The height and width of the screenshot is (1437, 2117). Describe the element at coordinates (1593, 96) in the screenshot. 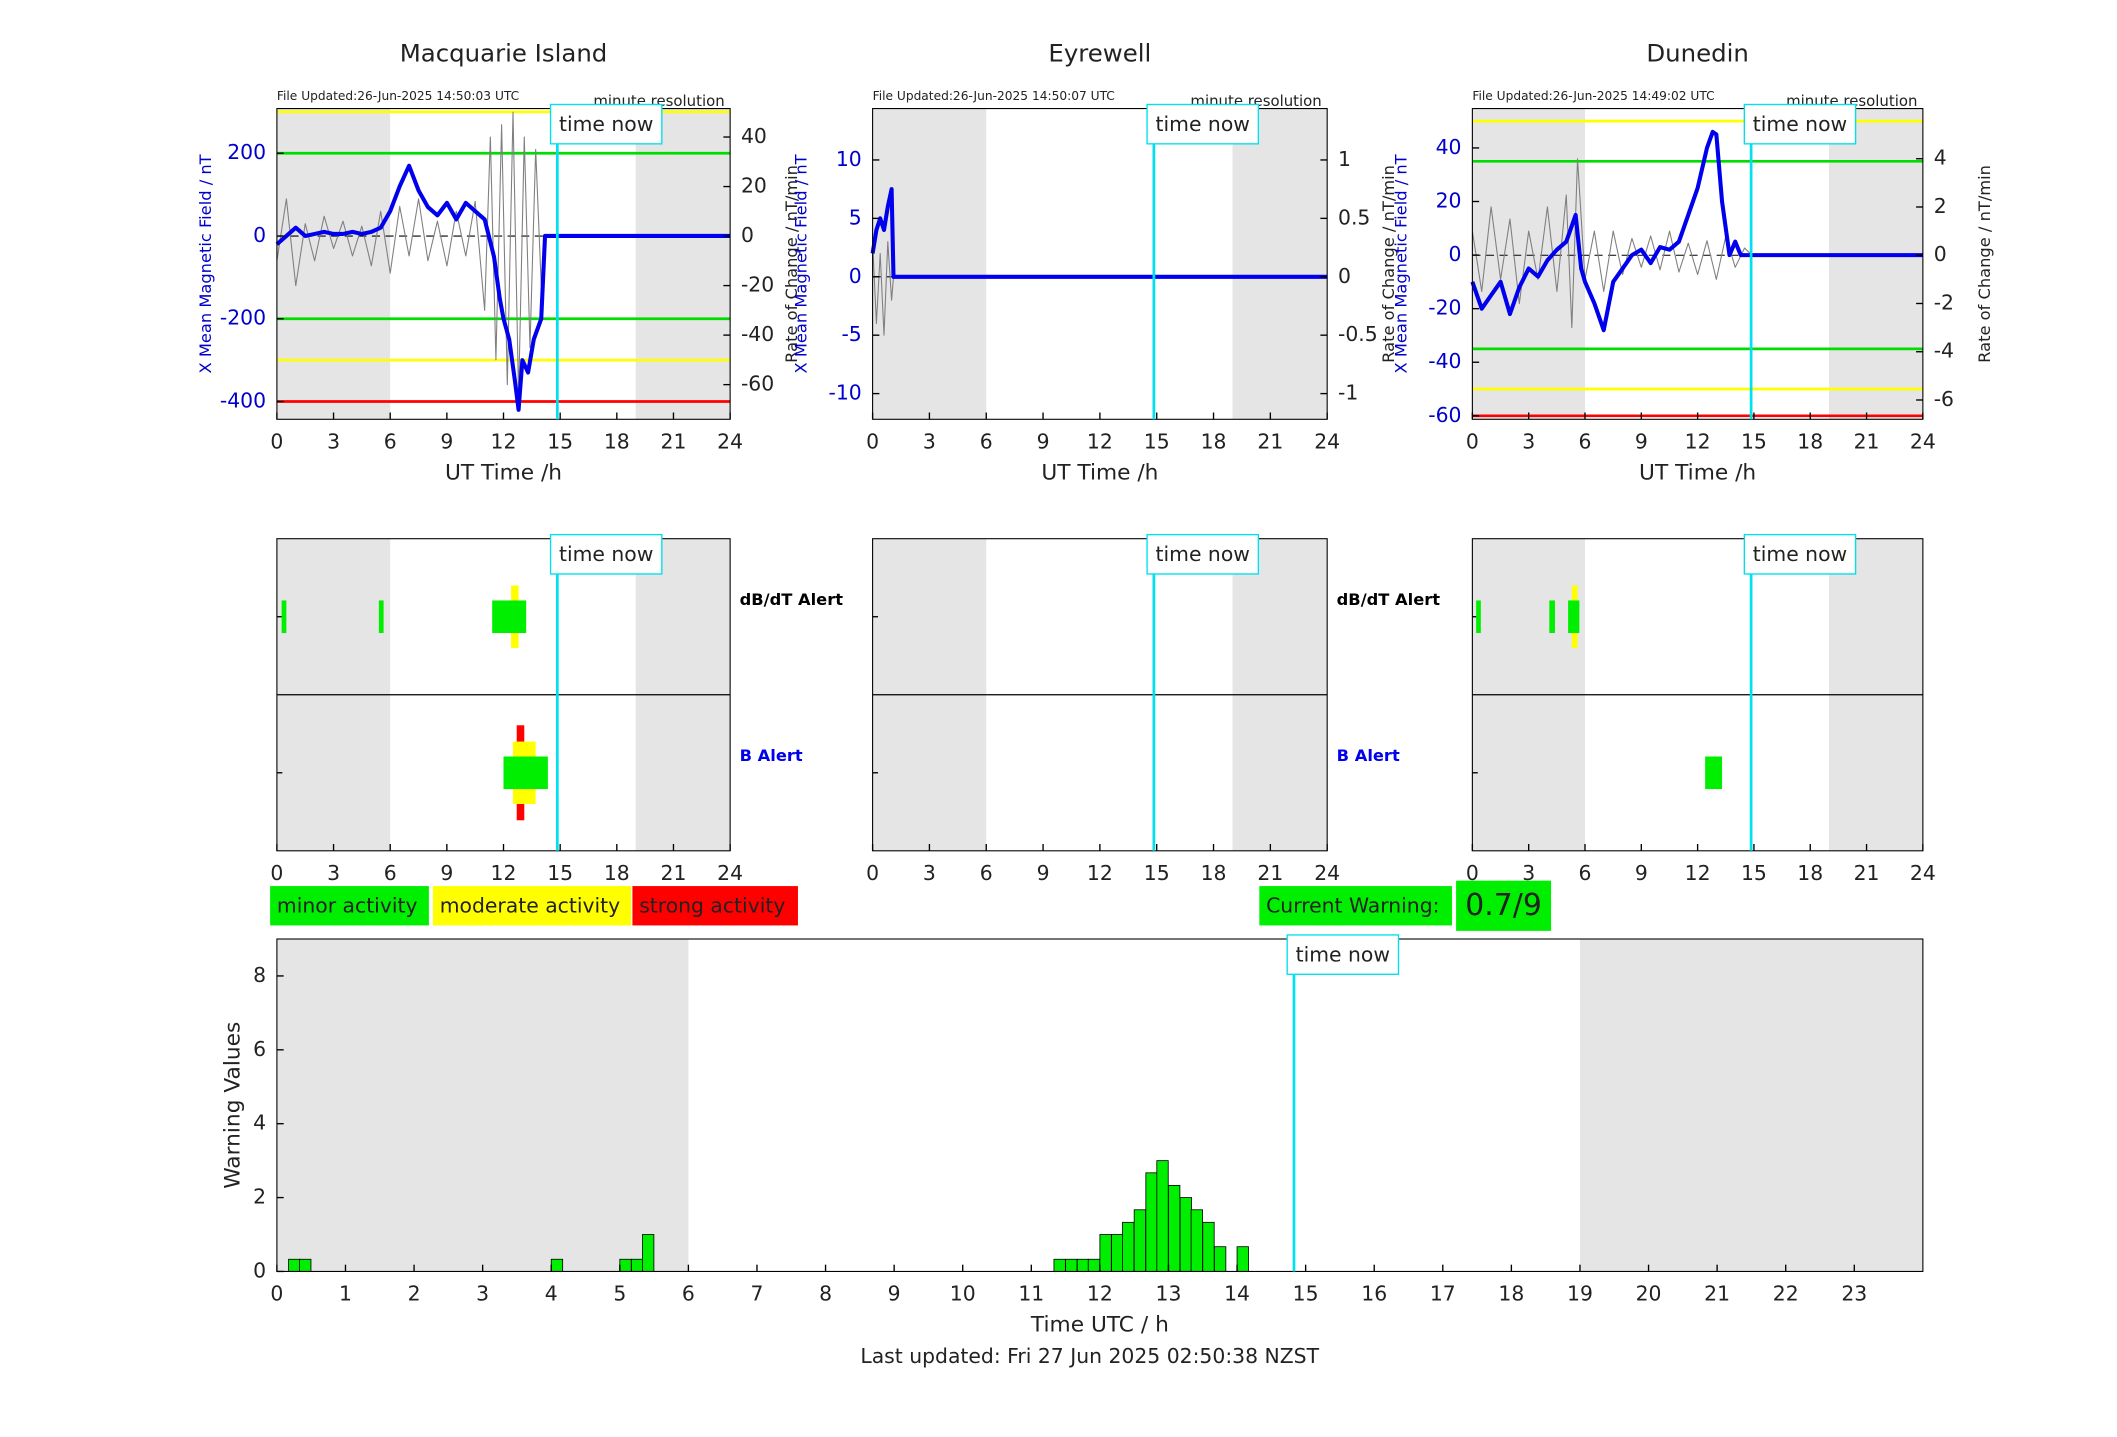

I see `file-updated: File Updated:26-Jun-2025 14:49:02 UTC` at that location.